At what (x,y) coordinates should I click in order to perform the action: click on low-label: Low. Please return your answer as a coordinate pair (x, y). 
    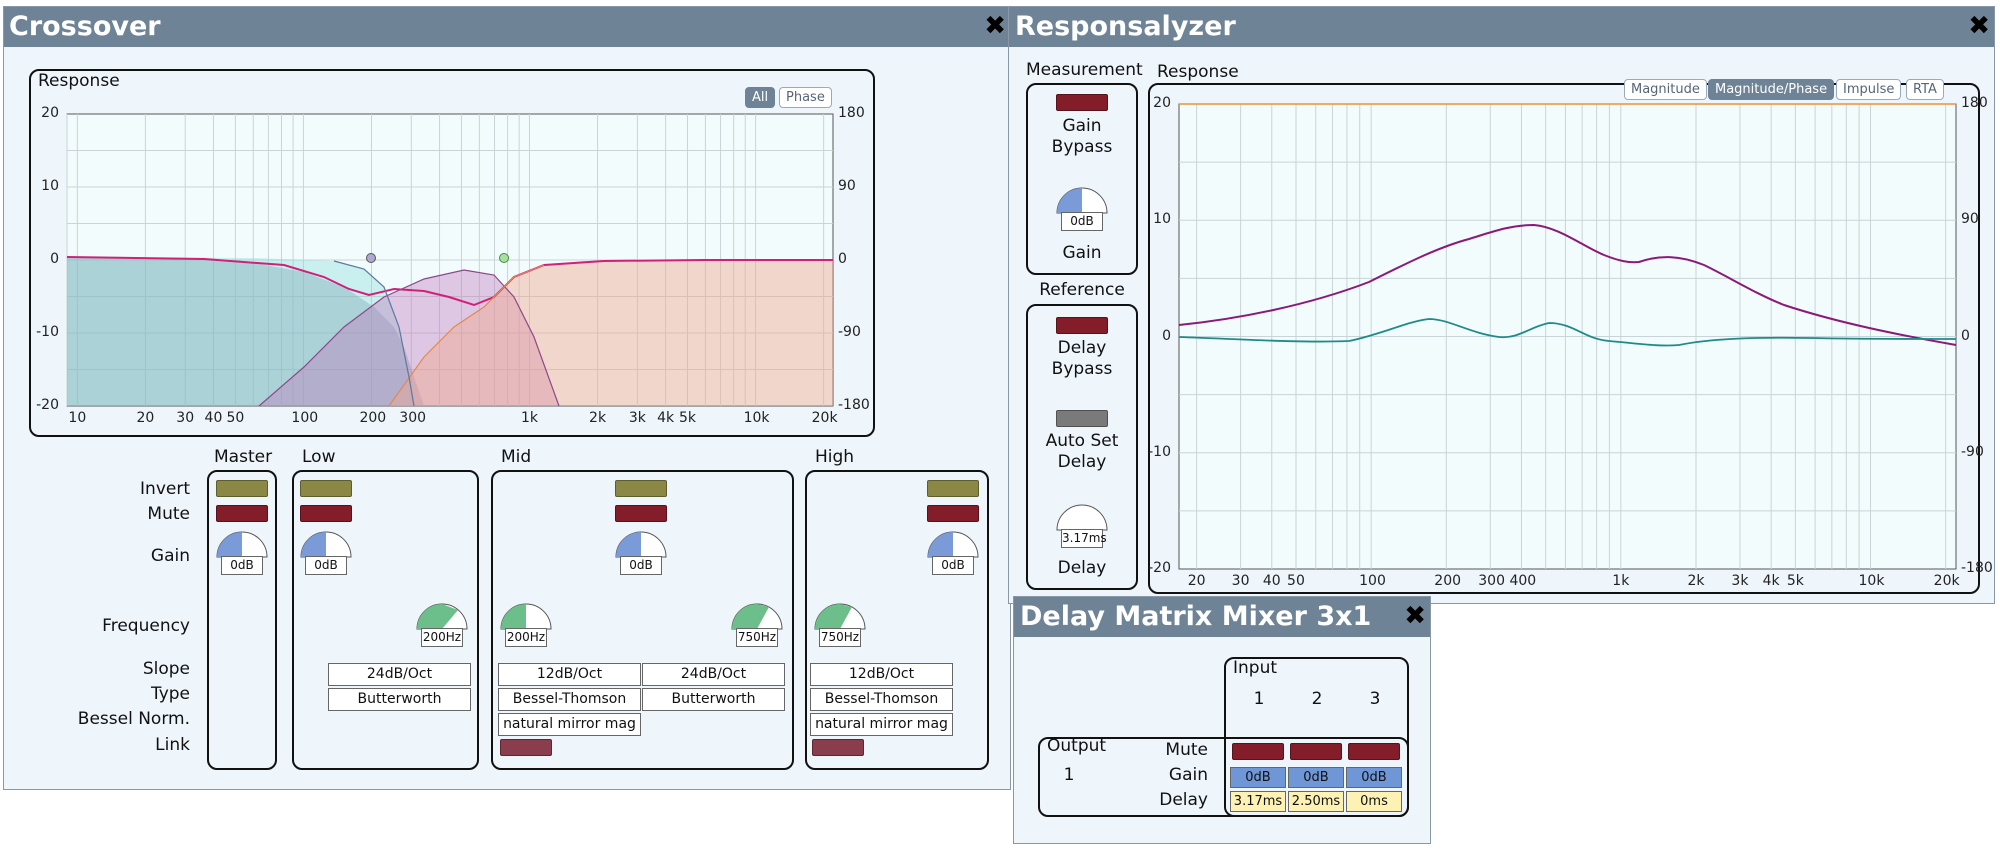
    Looking at the image, I should click on (319, 457).